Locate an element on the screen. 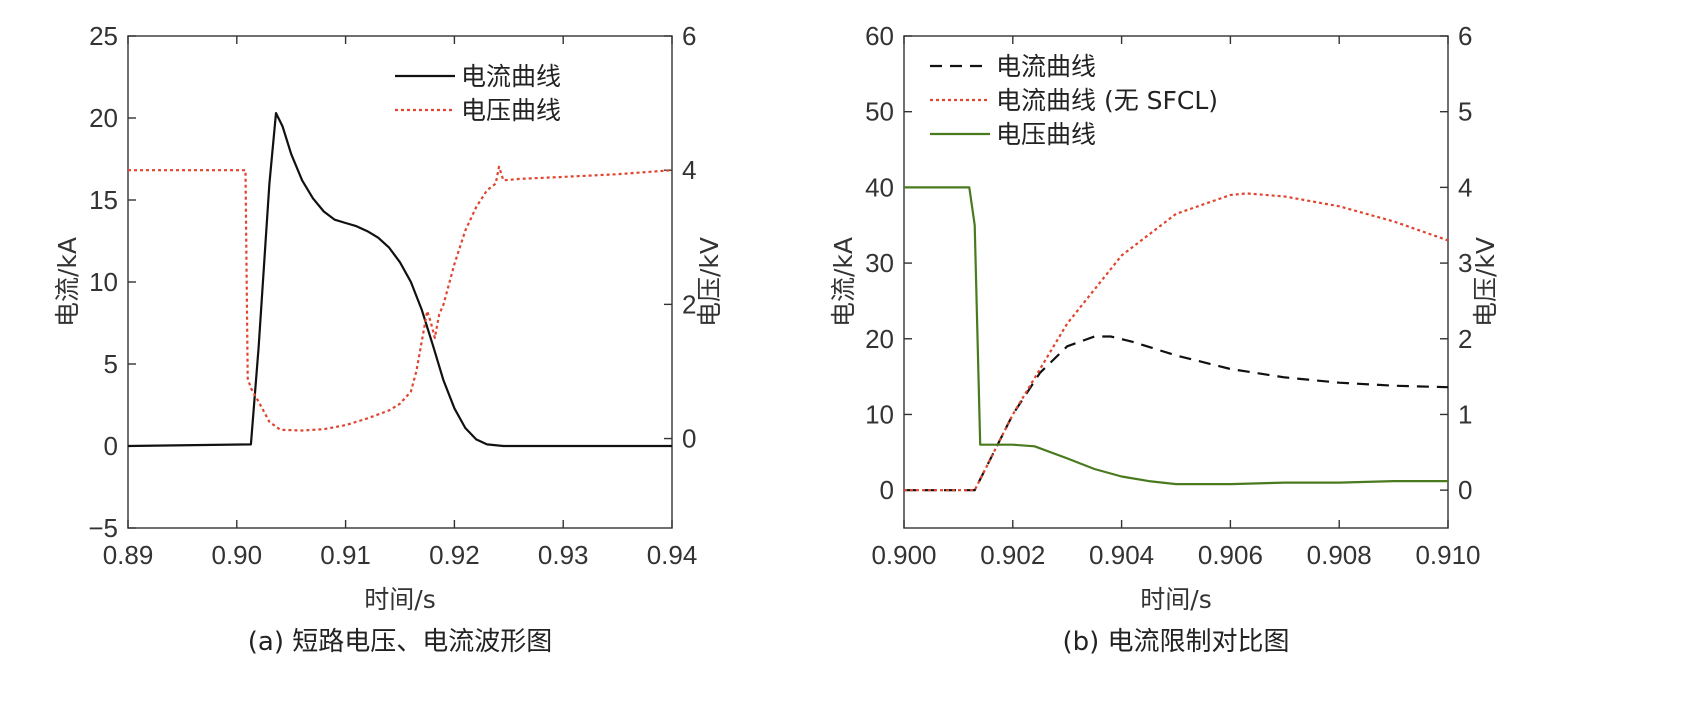  y2-tick-label: 1 is located at coordinates (1465, 414).